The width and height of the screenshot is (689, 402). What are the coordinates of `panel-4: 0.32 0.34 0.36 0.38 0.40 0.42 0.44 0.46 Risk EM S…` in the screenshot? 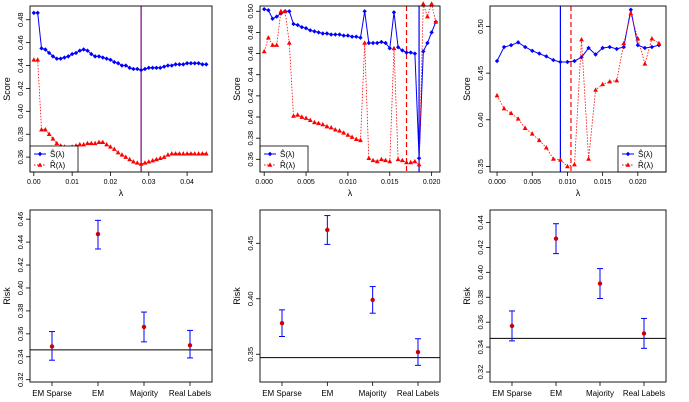 It's located at (107, 303).